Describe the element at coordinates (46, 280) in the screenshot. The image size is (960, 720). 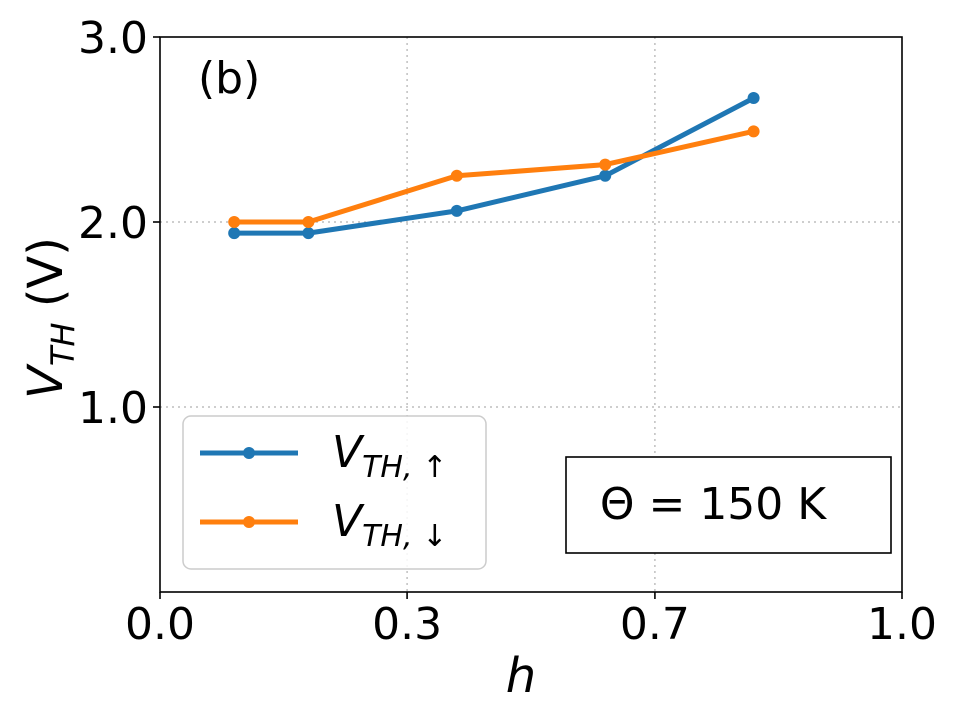
I see `y-axis-label-unit: (V)` at that location.